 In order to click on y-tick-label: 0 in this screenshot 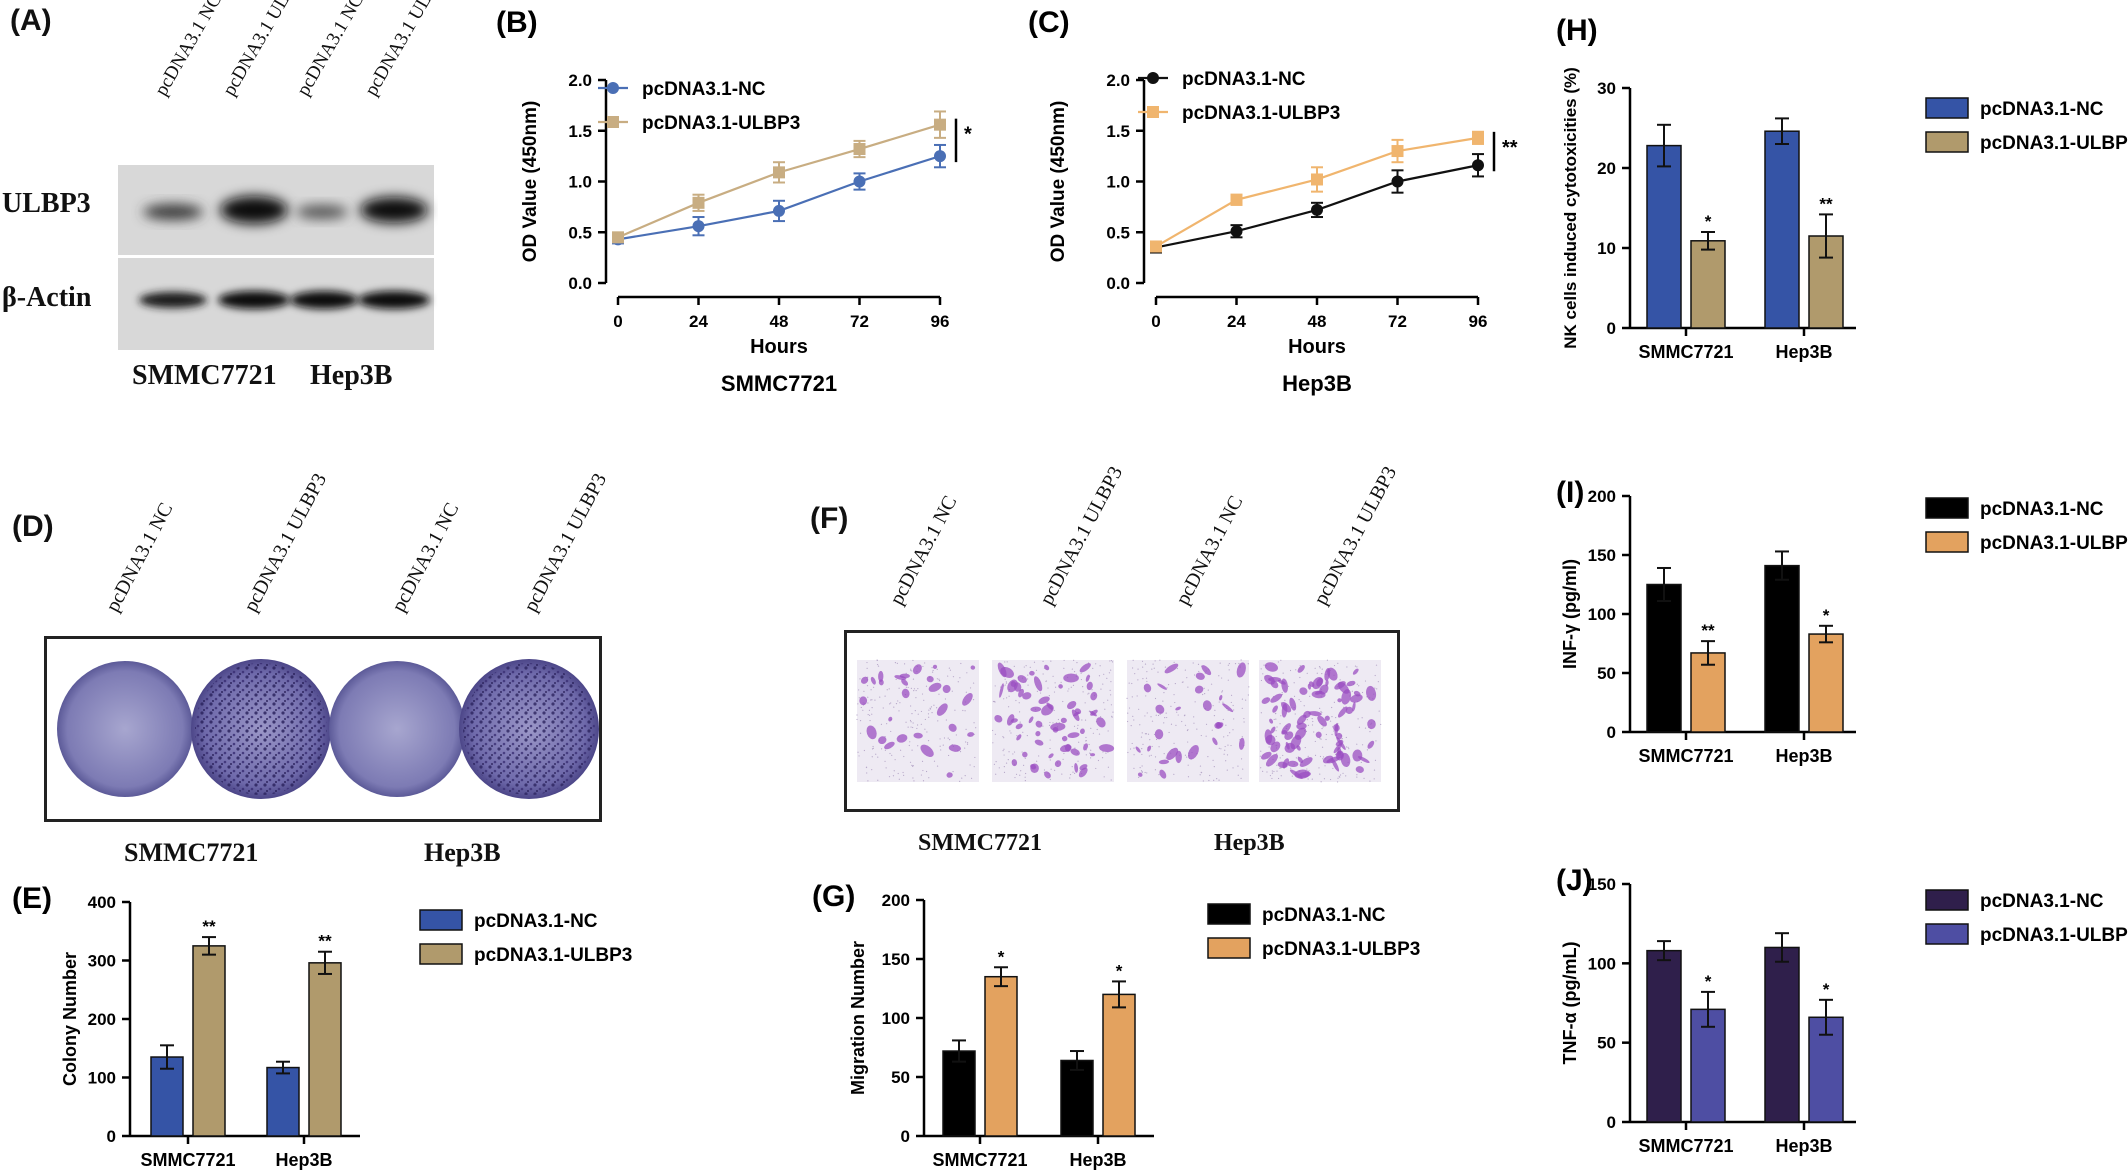, I will do `click(111, 1136)`.